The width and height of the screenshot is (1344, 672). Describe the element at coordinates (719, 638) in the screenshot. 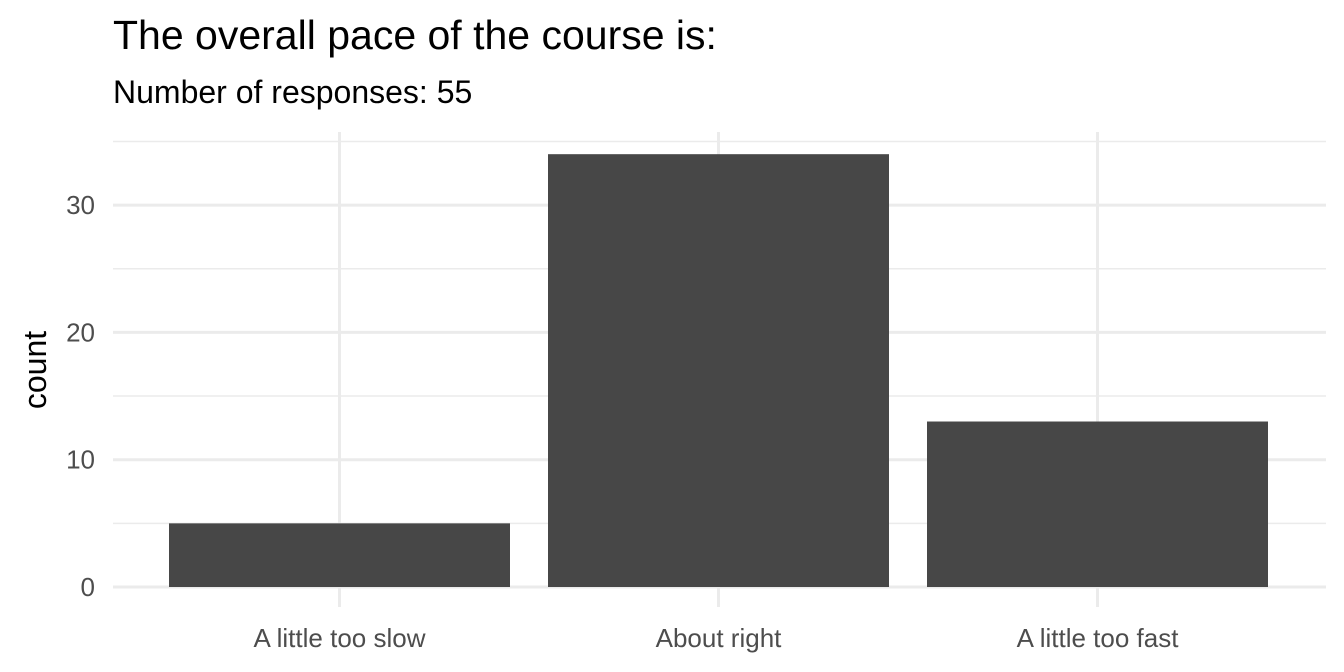

I see `x-tick-label: About right` at that location.